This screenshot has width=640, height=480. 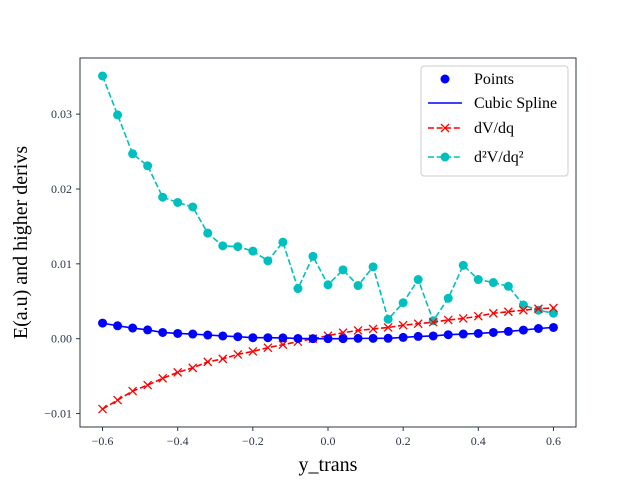 I want to click on y-tick-label: 0.01, so click(x=61, y=264).